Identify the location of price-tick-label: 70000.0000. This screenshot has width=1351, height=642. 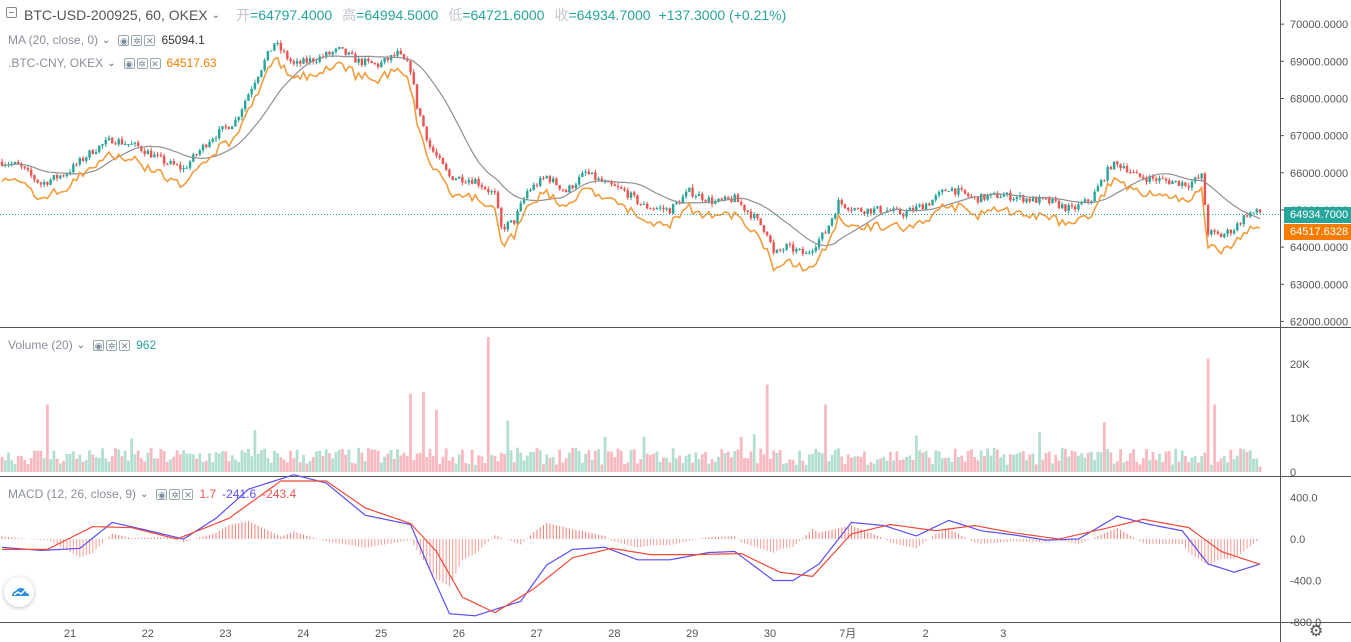
(1319, 25).